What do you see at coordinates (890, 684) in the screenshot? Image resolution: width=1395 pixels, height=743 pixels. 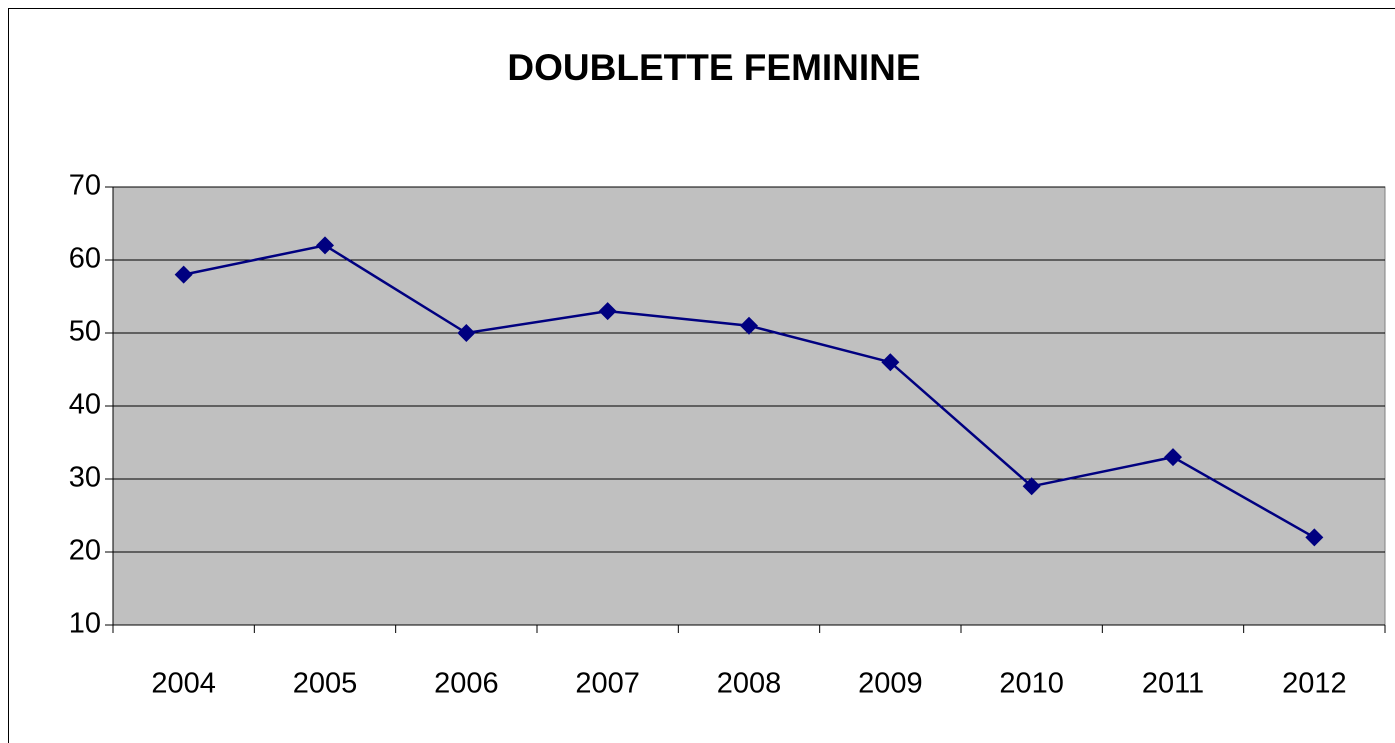 I see `x-tick-label: 2009` at bounding box center [890, 684].